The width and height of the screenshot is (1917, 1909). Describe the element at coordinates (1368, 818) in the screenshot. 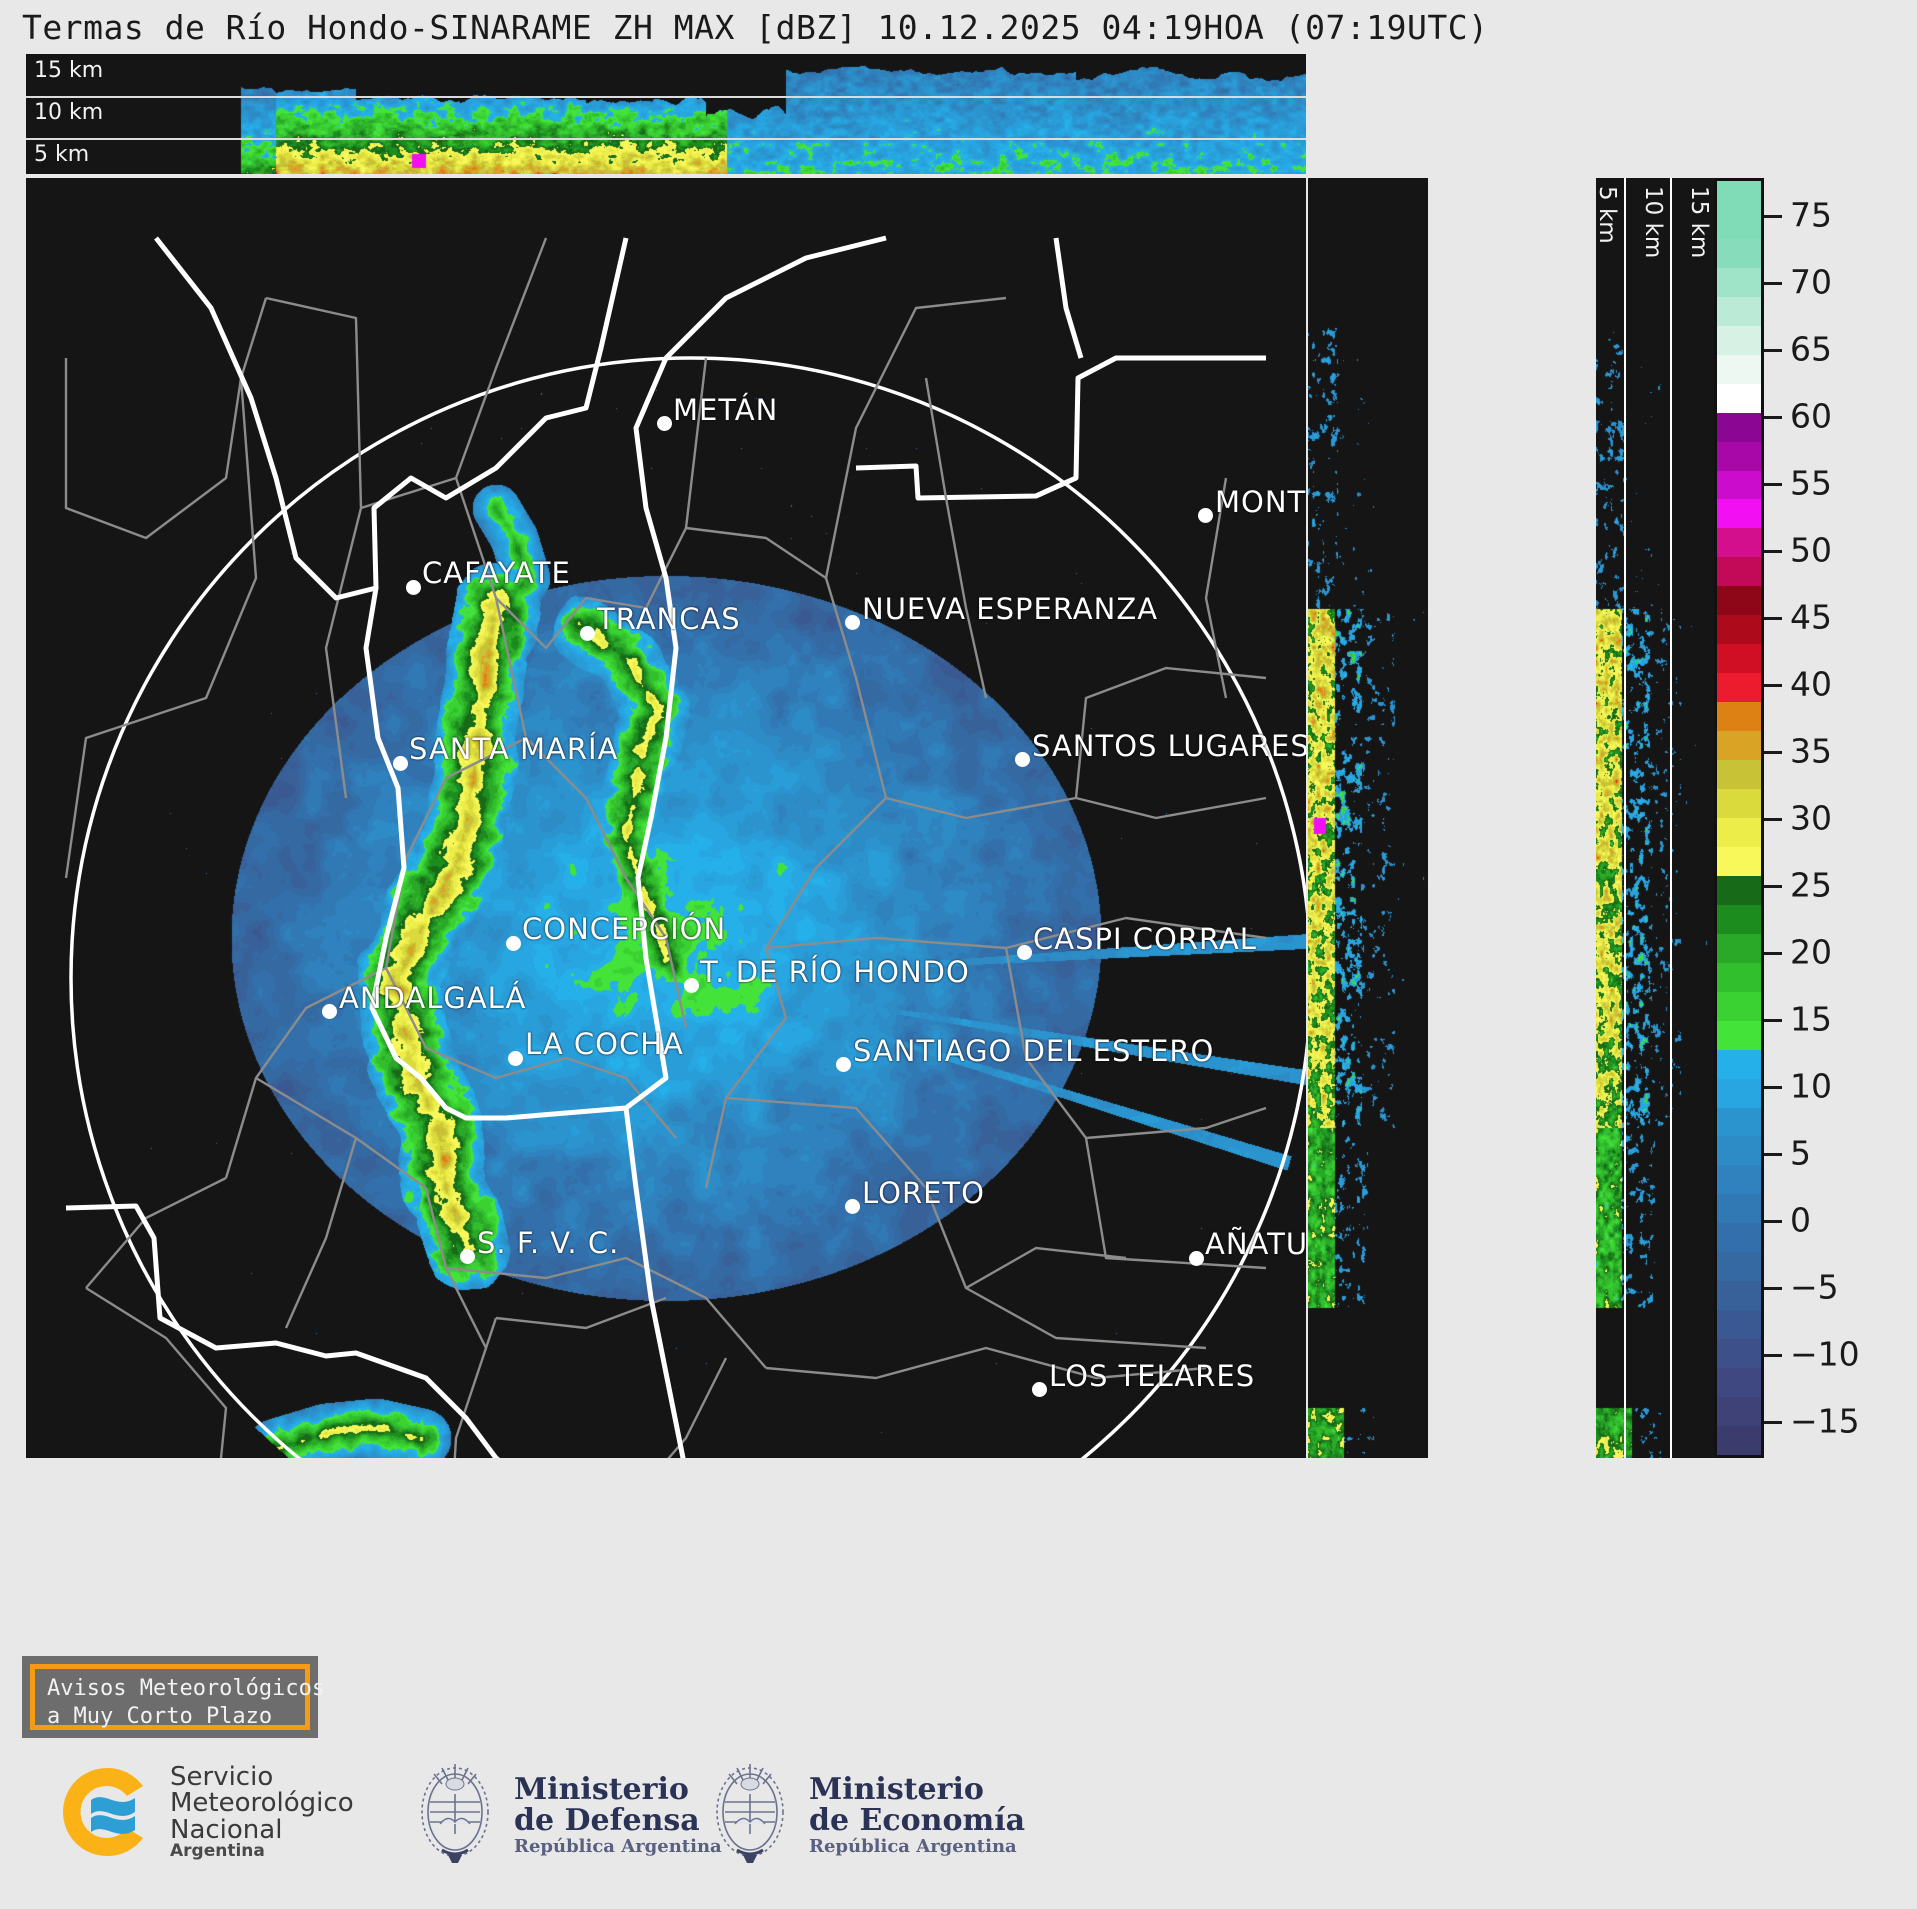

I see `cross-section-right-radar-canvas-a` at that location.